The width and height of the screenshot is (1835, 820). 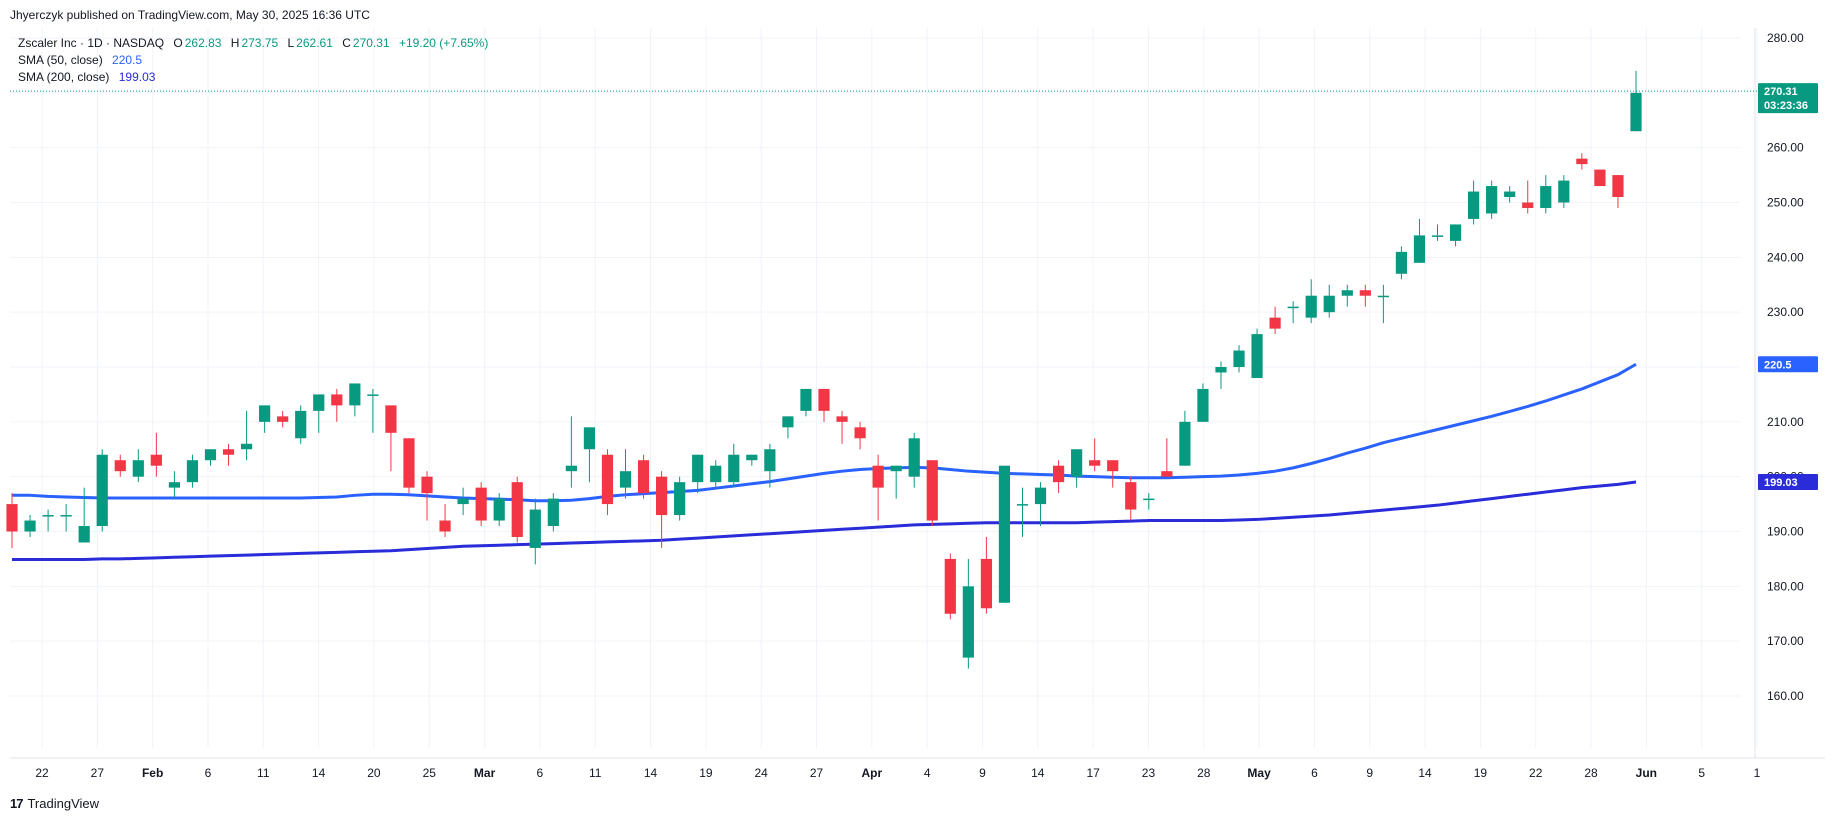 What do you see at coordinates (1786, 106) in the screenshot?
I see `last-price-tag-text: 03:23:36` at bounding box center [1786, 106].